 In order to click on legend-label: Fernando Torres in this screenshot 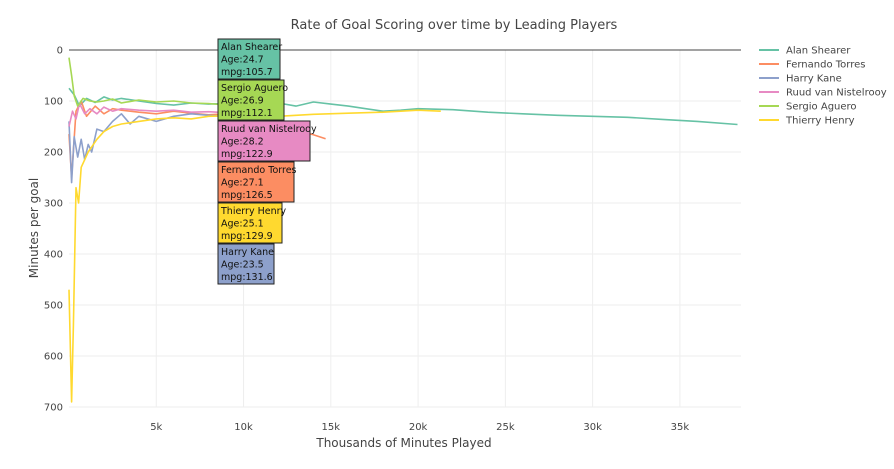, I will do `click(825, 65)`.